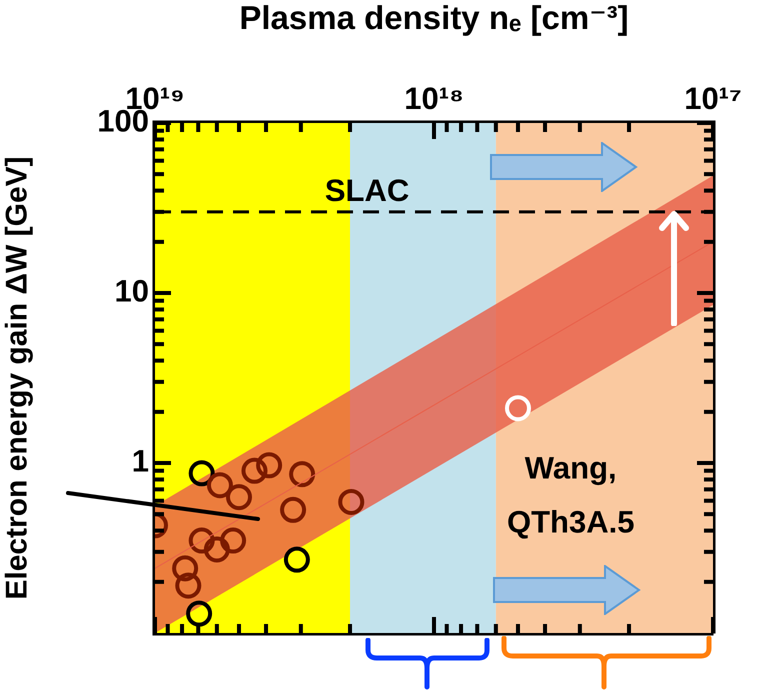 The image size is (759, 692). Describe the element at coordinates (434, 18) in the screenshot. I see `x-axis-title: Plasma density nₑ [cm⁻³]` at that location.